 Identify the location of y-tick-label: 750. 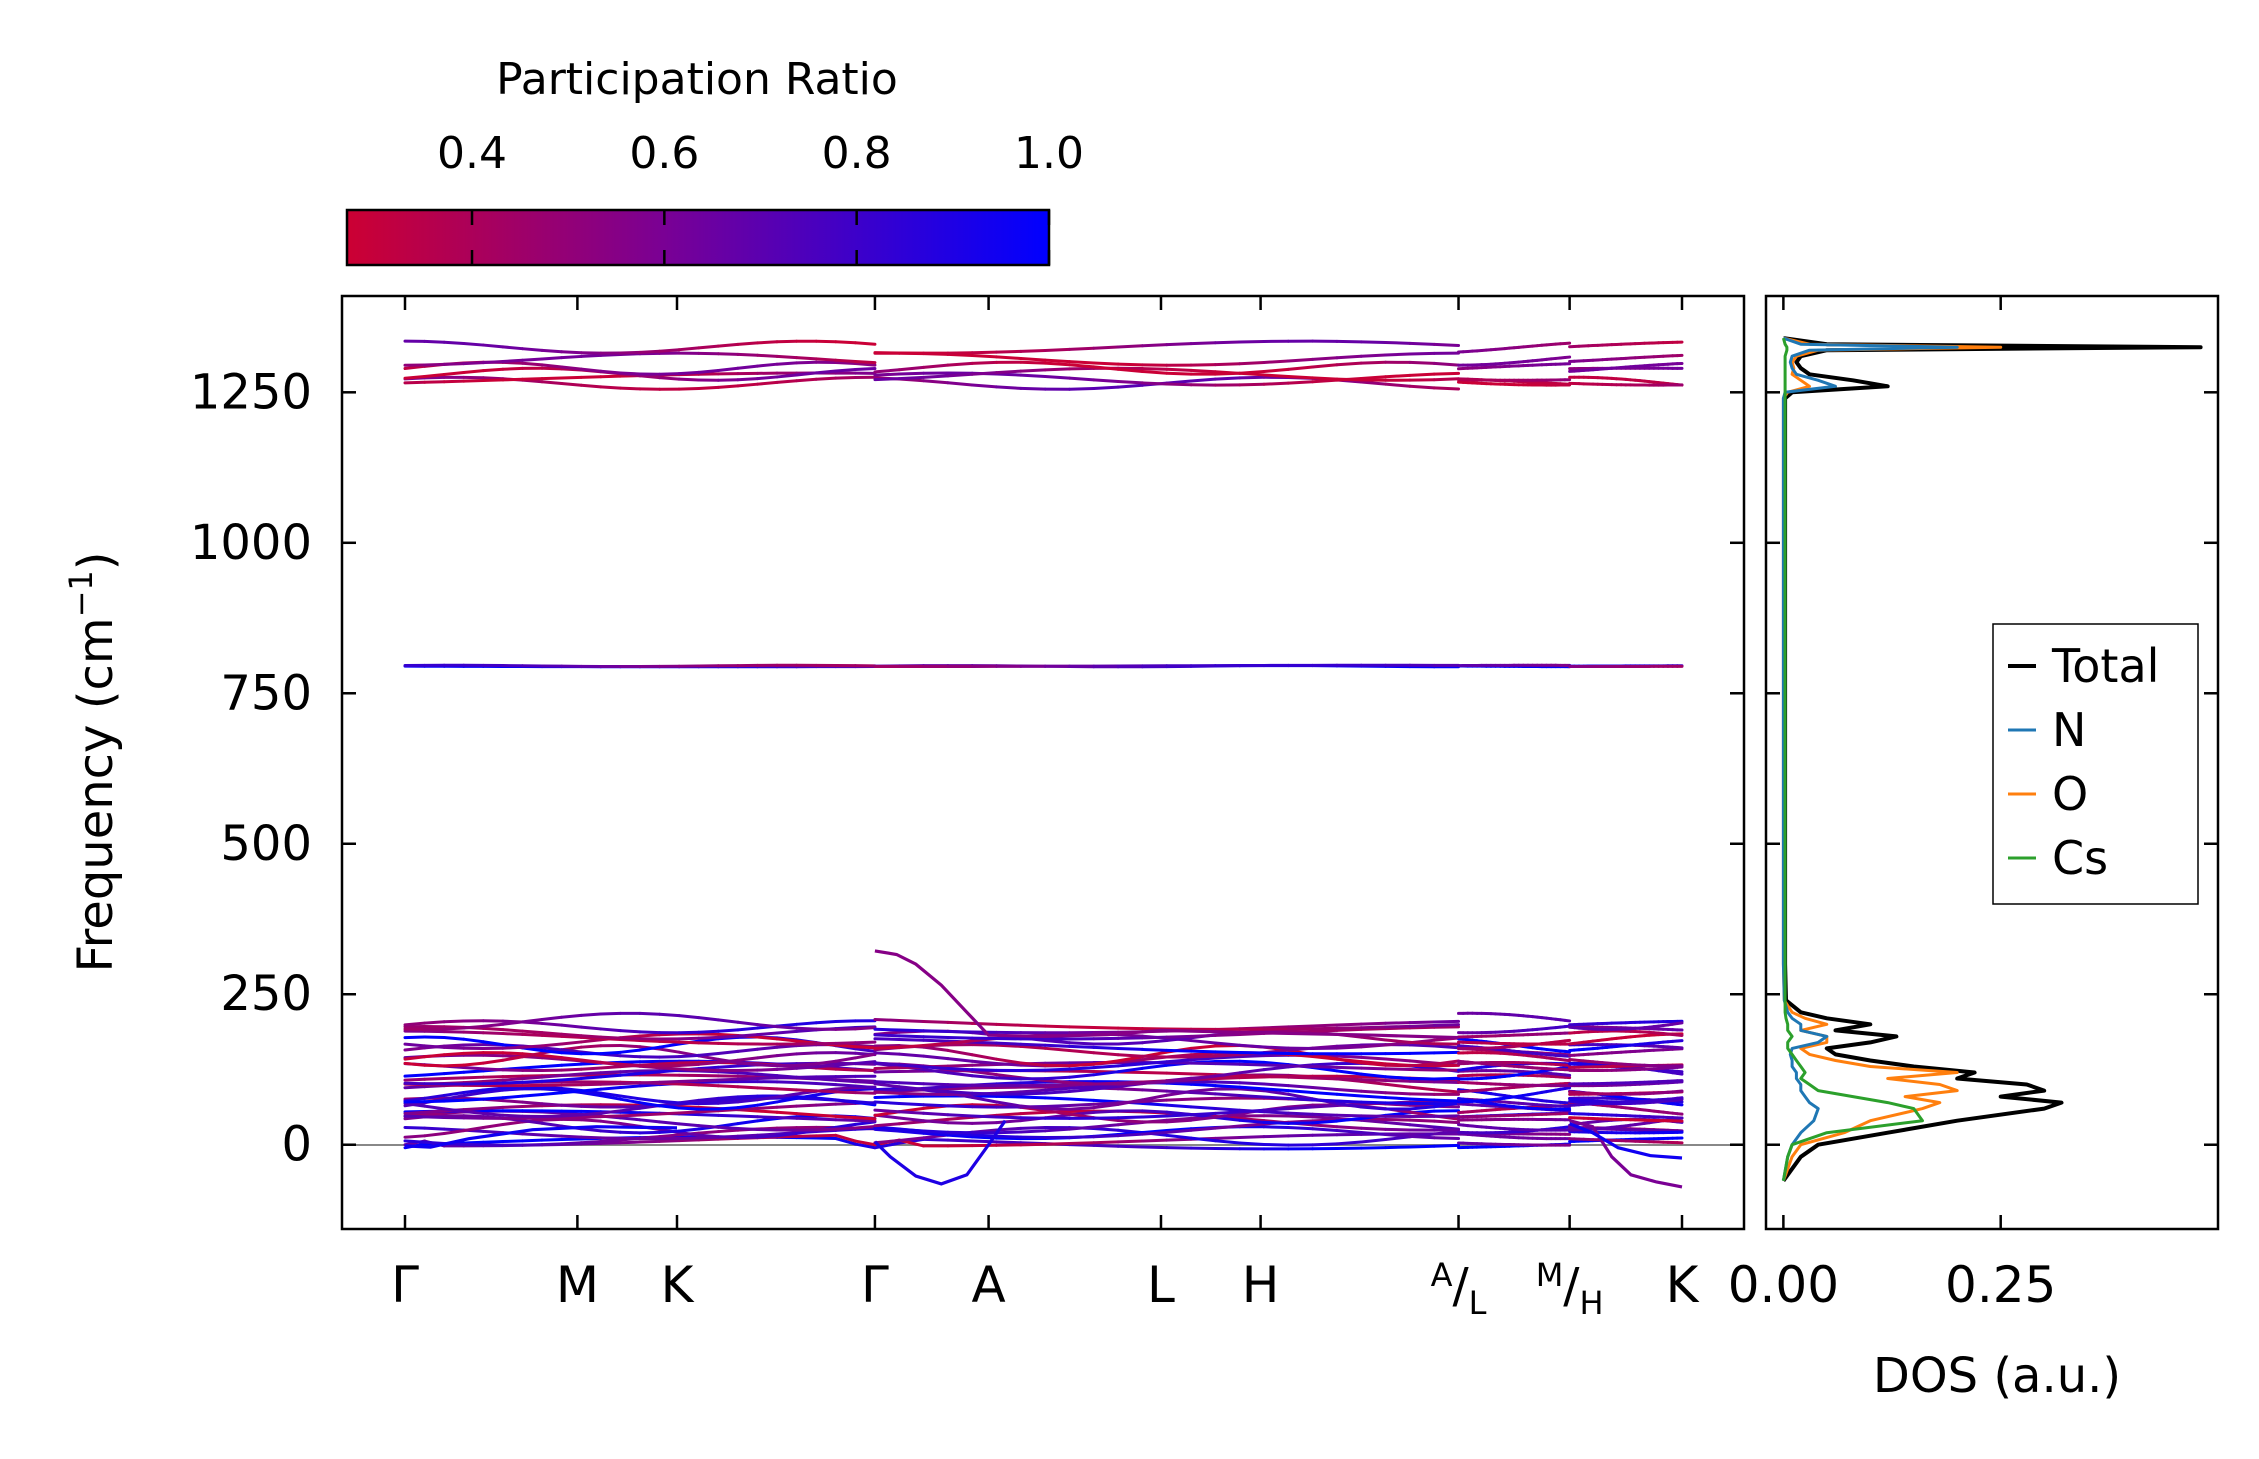
(266, 693).